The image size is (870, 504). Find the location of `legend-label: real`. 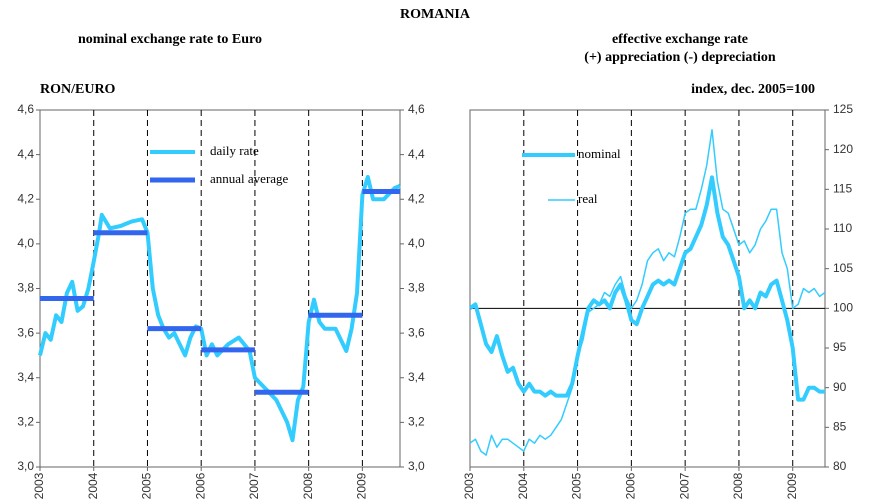

legend-label: real is located at coordinates (588, 198).